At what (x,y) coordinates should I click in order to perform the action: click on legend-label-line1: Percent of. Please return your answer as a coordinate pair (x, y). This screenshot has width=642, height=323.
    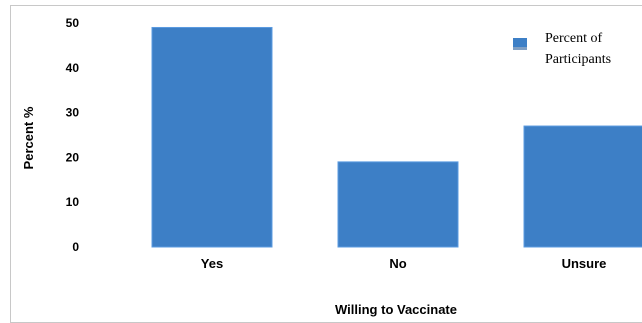
    Looking at the image, I should click on (573, 38).